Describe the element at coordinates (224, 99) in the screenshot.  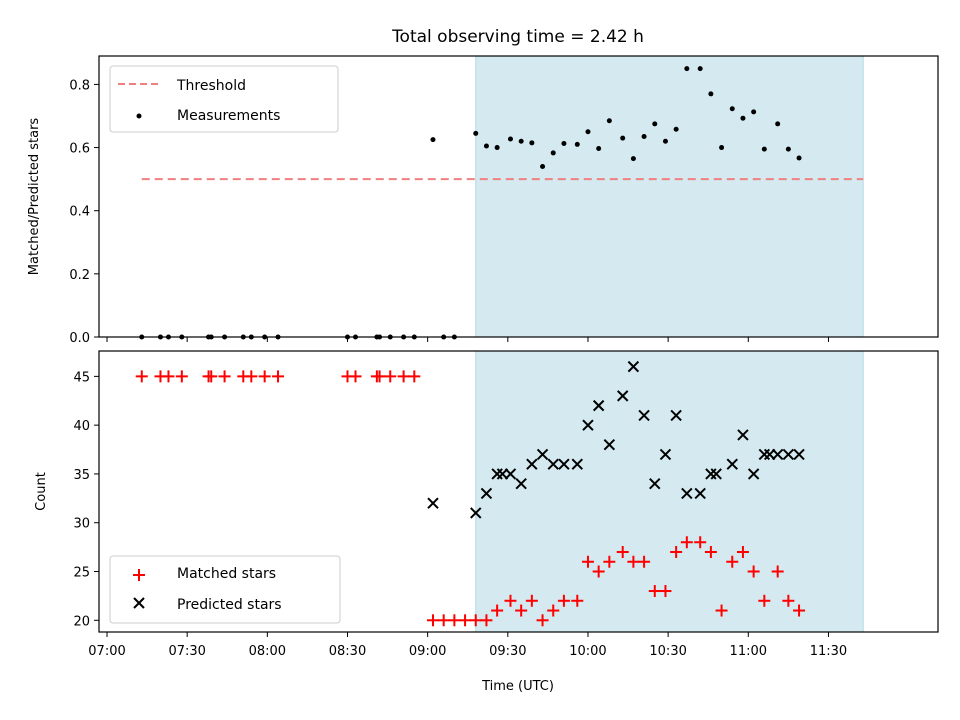
I see `top-legend: Threshold Measurements` at that location.